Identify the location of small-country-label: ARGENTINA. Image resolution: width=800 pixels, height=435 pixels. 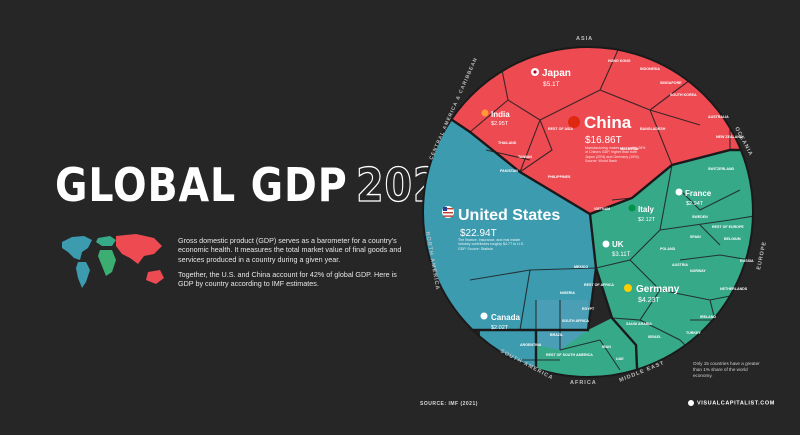
(531, 345).